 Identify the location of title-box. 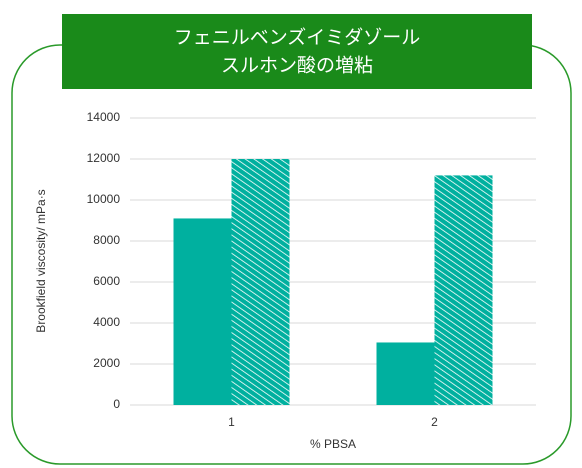
(297, 51).